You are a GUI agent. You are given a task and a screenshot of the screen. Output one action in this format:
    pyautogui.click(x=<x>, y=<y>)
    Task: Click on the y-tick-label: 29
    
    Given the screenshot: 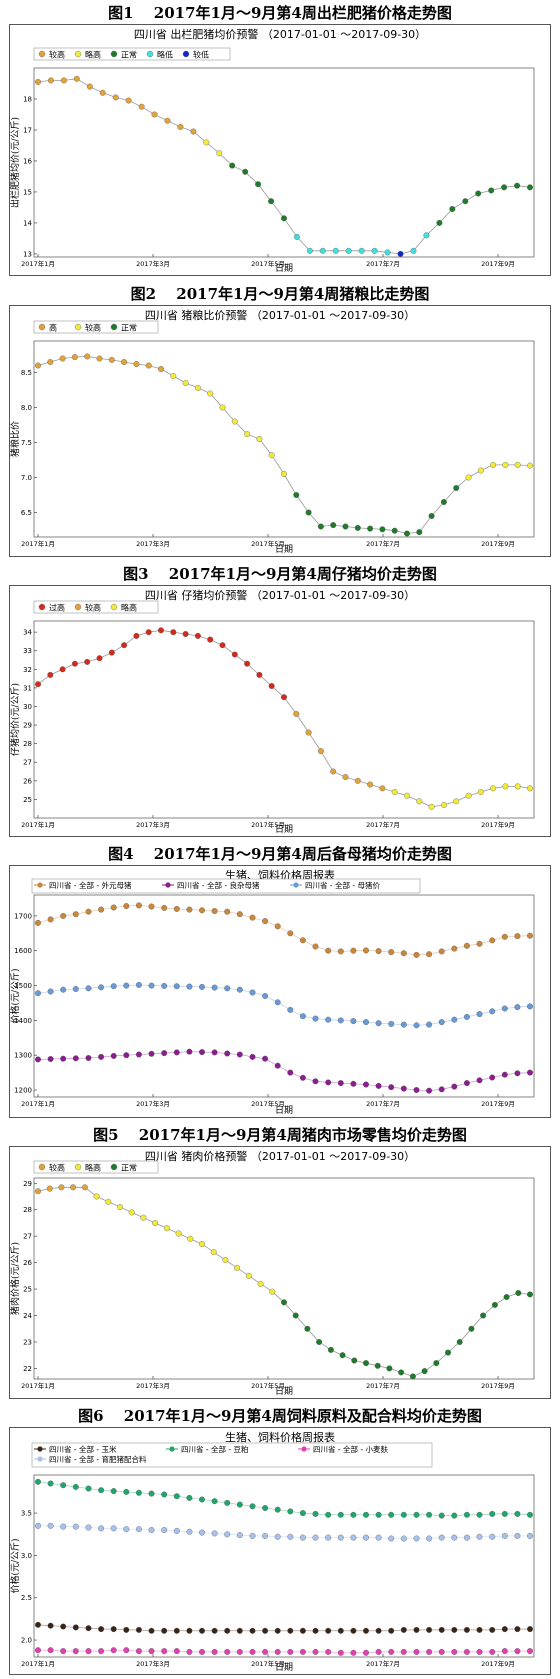 What is the action you would take?
    pyautogui.click(x=27, y=726)
    